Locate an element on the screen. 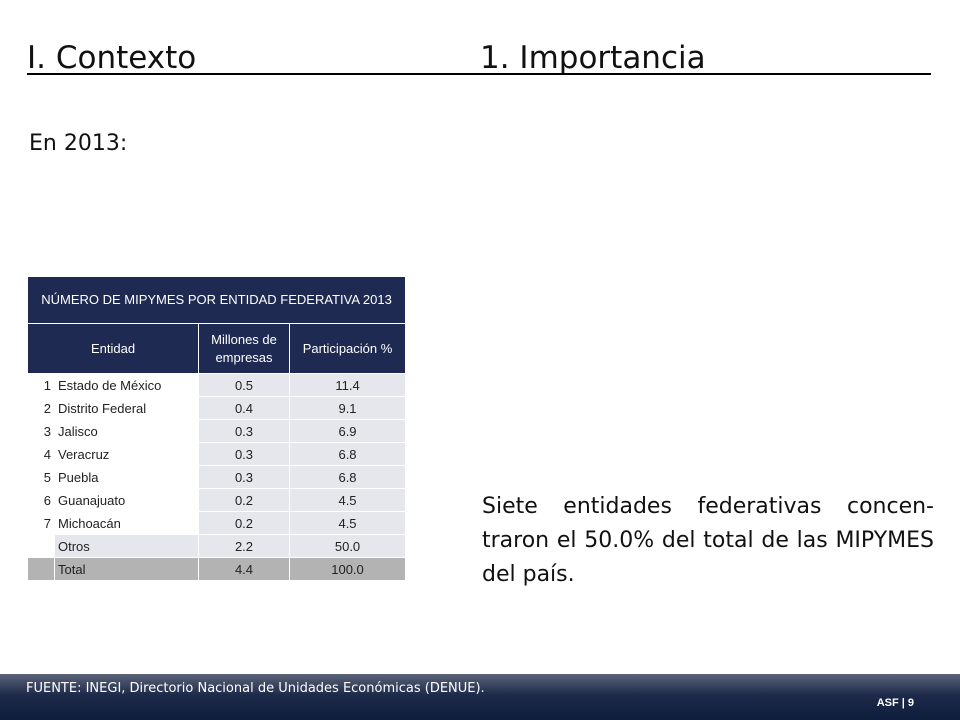 The width and height of the screenshot is (960, 720). table-row: 5 Puebla 0.3 6.8 is located at coordinates (217, 477).